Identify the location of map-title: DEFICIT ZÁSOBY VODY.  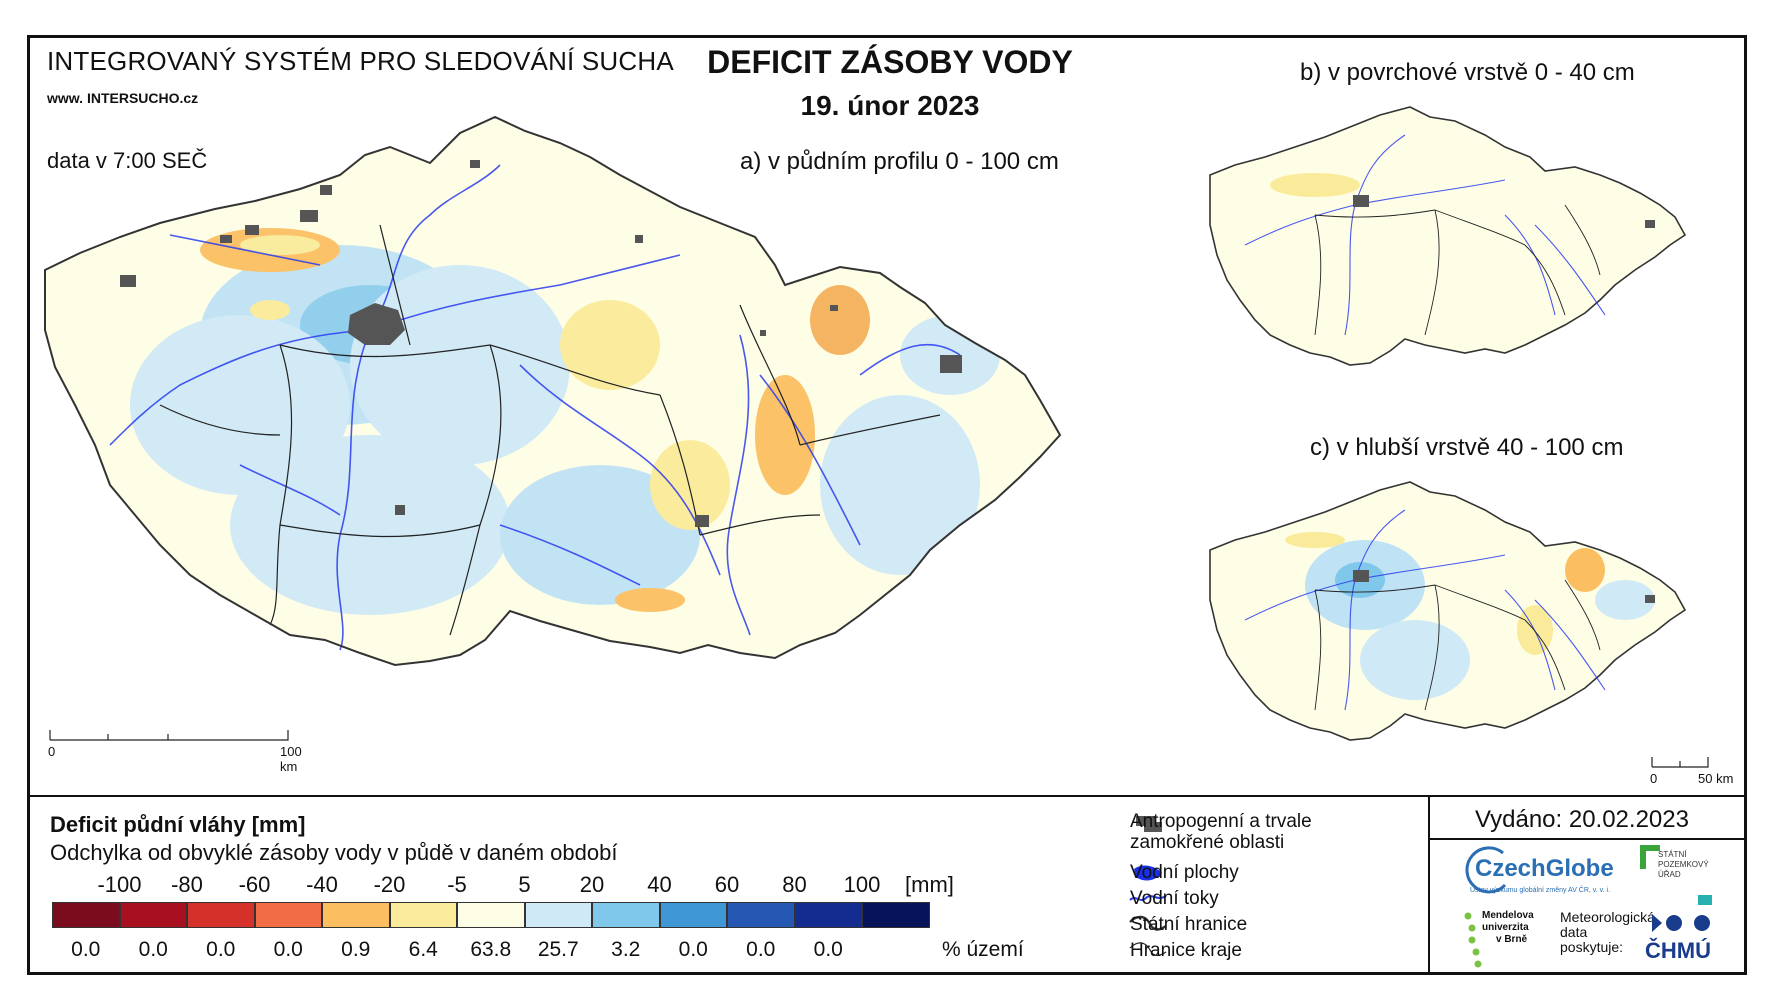
(890, 62).